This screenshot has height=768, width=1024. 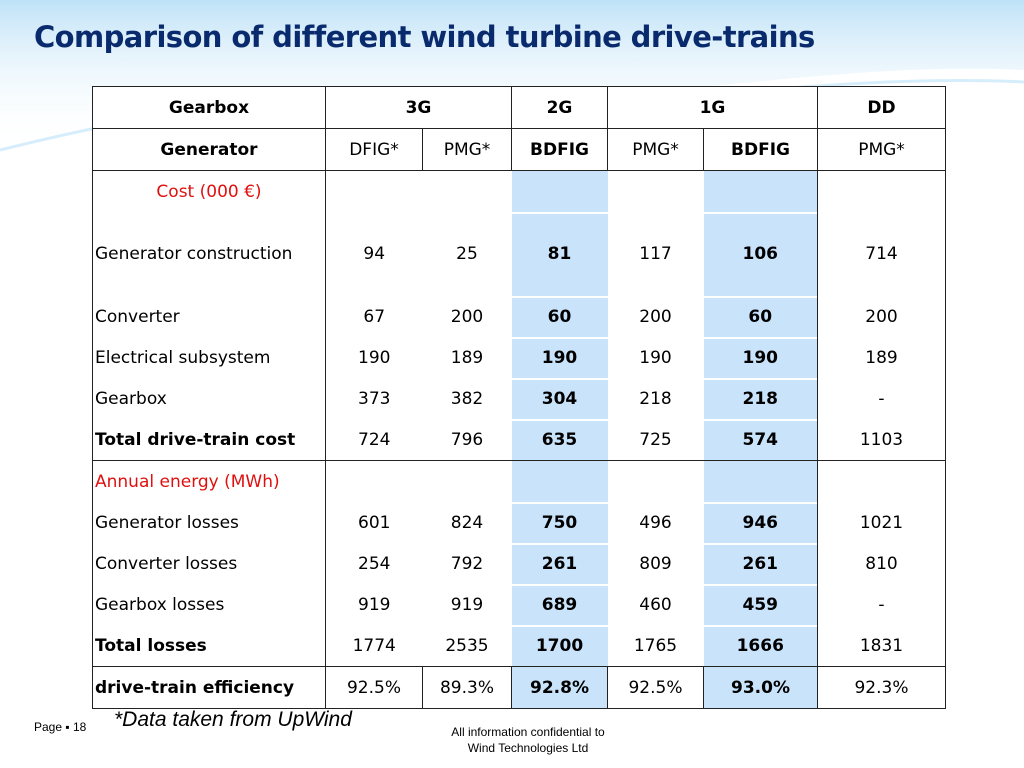 I want to click on page-number: Page ▪ 18, so click(x=60, y=727).